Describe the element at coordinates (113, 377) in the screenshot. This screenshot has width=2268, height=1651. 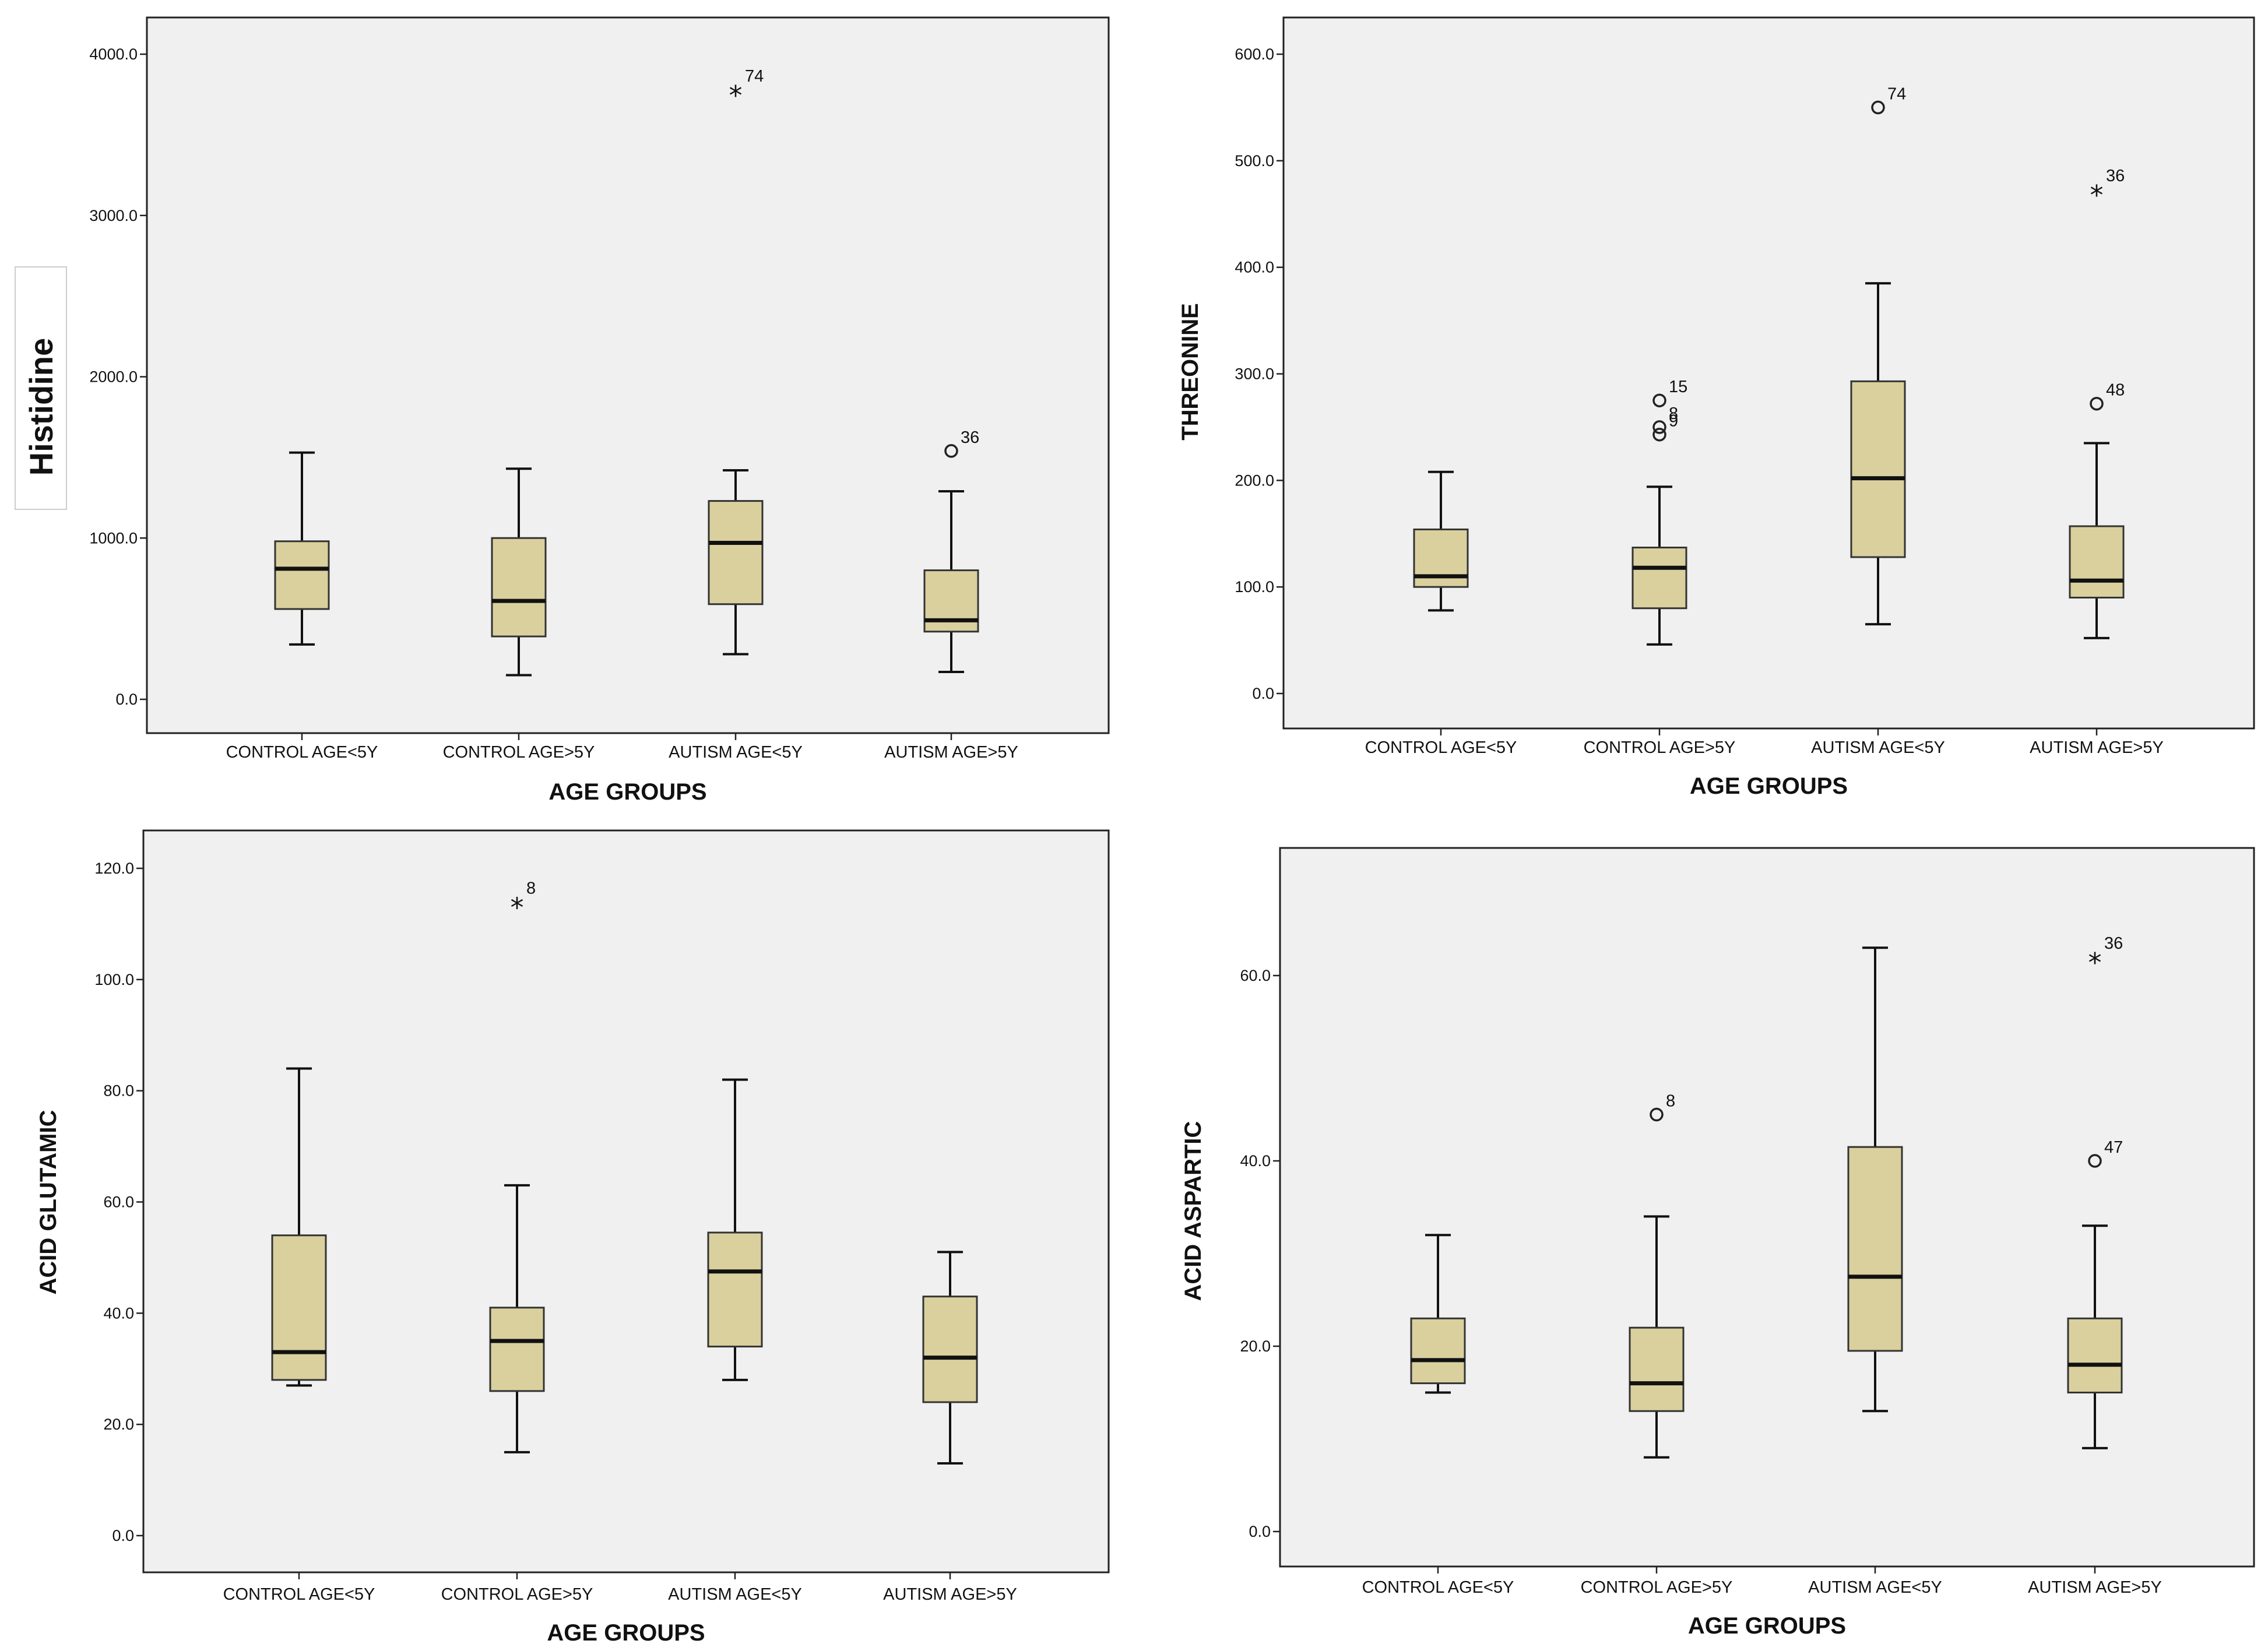
I see `y-tick-label: 2000.0` at that location.